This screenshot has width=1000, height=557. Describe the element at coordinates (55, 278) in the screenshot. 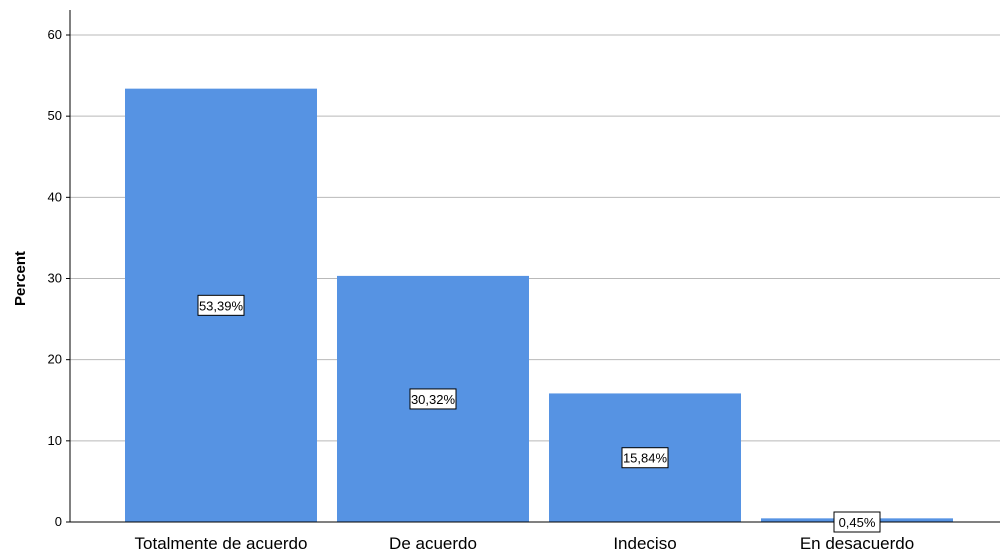

I see `y-tick-label: 30` at that location.